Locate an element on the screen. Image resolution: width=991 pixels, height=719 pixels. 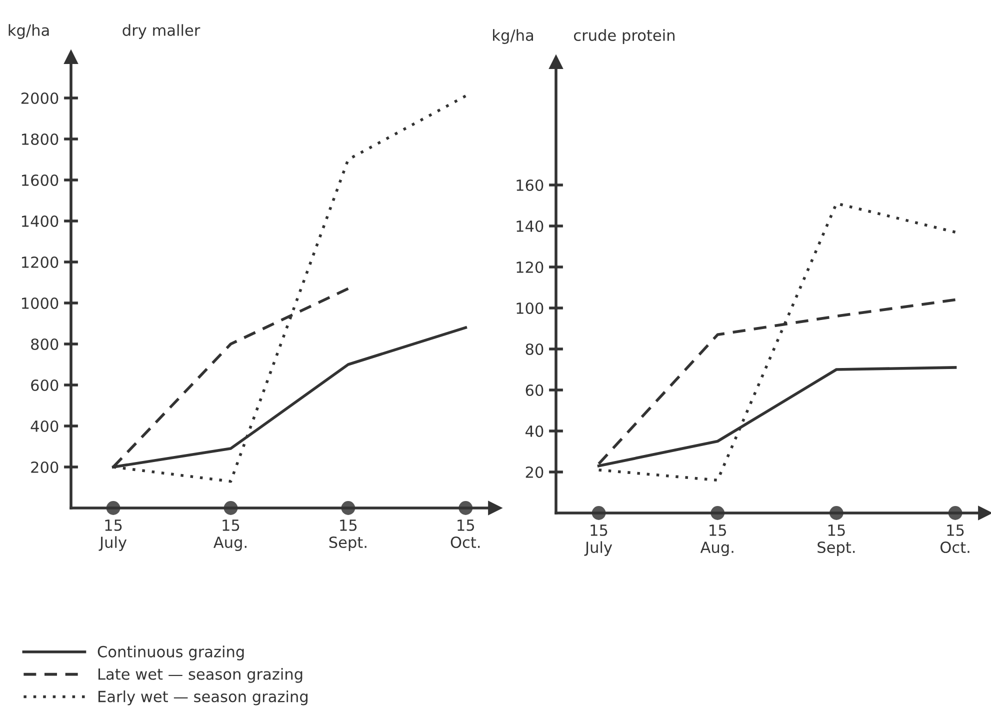
y-tick-label: 20 is located at coordinates (535, 472).